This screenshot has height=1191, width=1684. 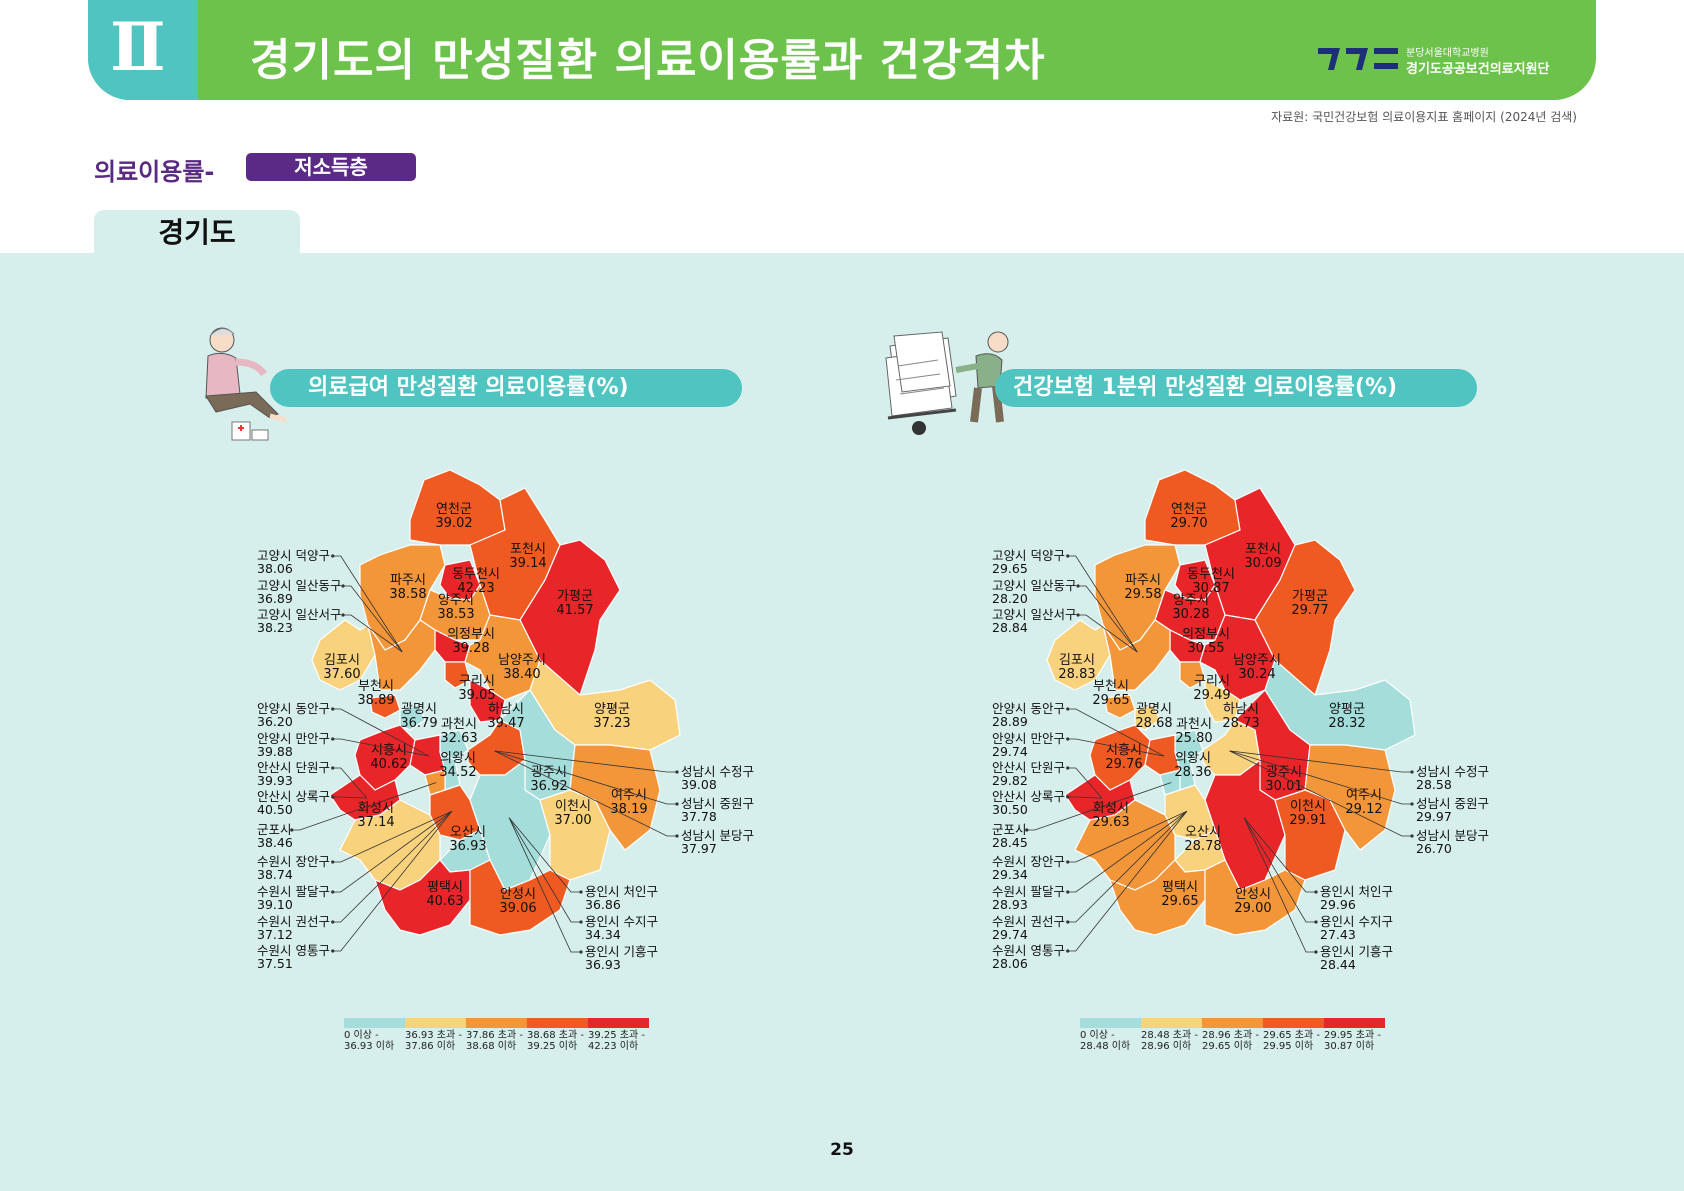 What do you see at coordinates (521, 674) in the screenshot?
I see `region-value: 38.40` at bounding box center [521, 674].